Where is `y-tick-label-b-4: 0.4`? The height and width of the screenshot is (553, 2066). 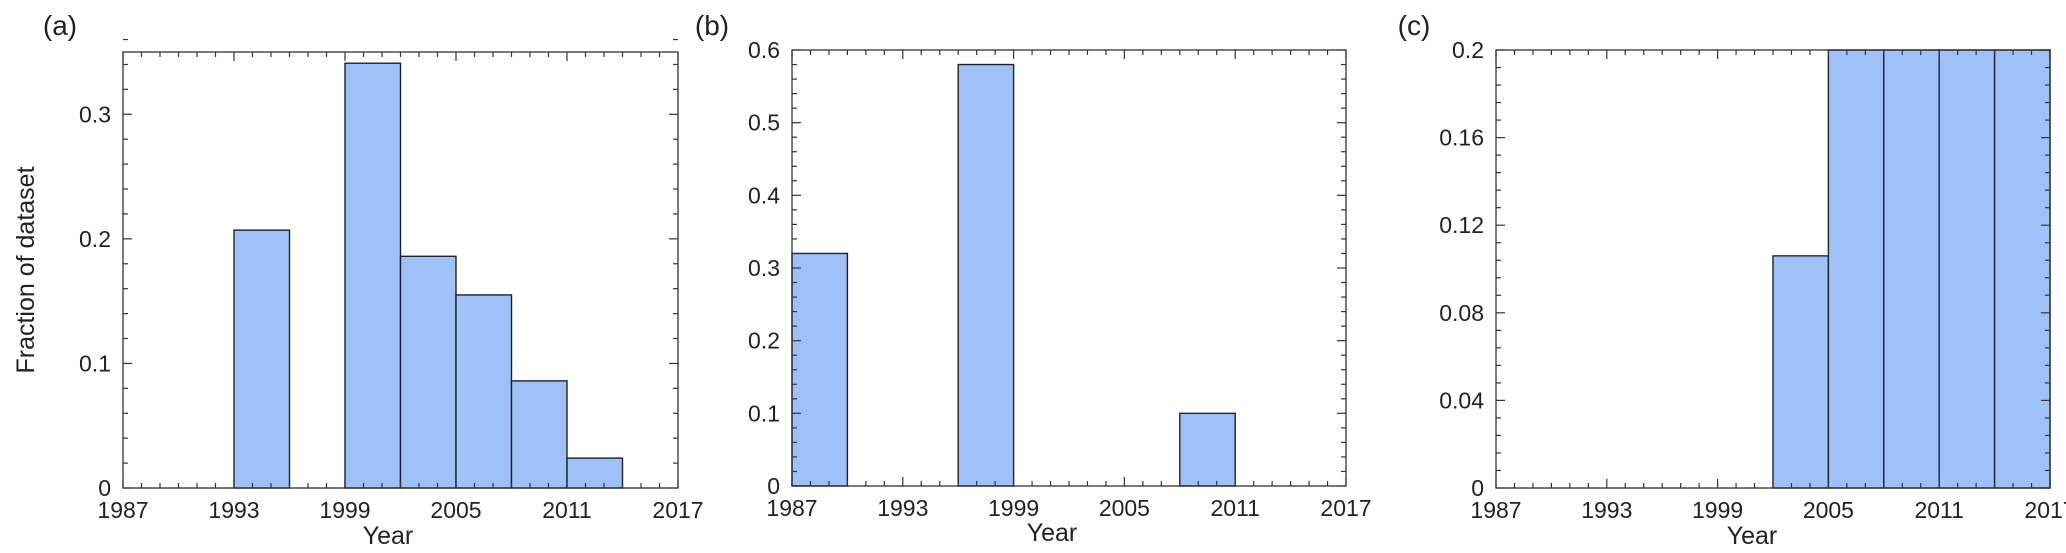
y-tick-label-b-4: 0.4 is located at coordinates (764, 195).